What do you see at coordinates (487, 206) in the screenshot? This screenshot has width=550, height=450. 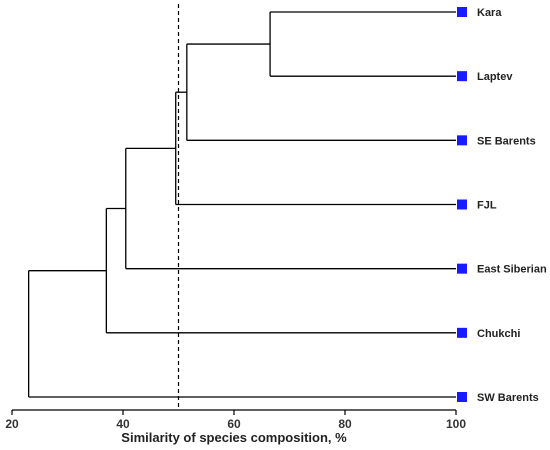 I see `leaf-label: FJL` at bounding box center [487, 206].